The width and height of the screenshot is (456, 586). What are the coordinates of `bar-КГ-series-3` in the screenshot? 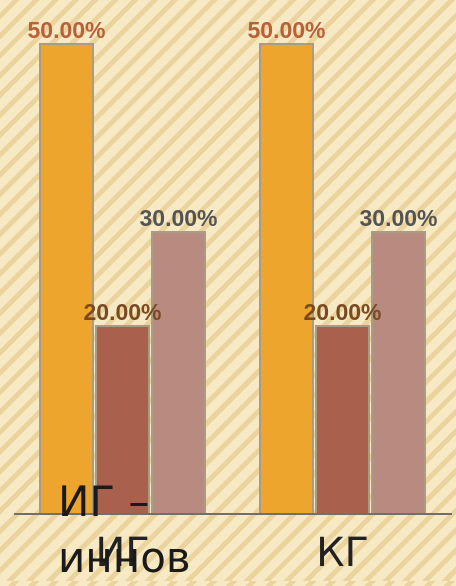 It's located at (398, 373).